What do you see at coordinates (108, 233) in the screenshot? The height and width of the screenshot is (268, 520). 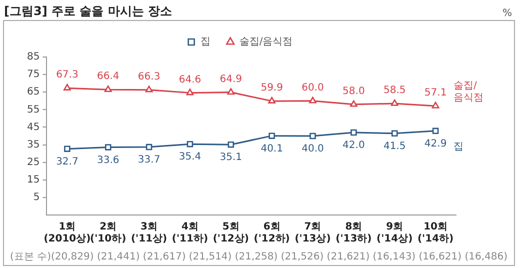 I see `x-tick-label: 2회 ('10하)` at bounding box center [108, 233].